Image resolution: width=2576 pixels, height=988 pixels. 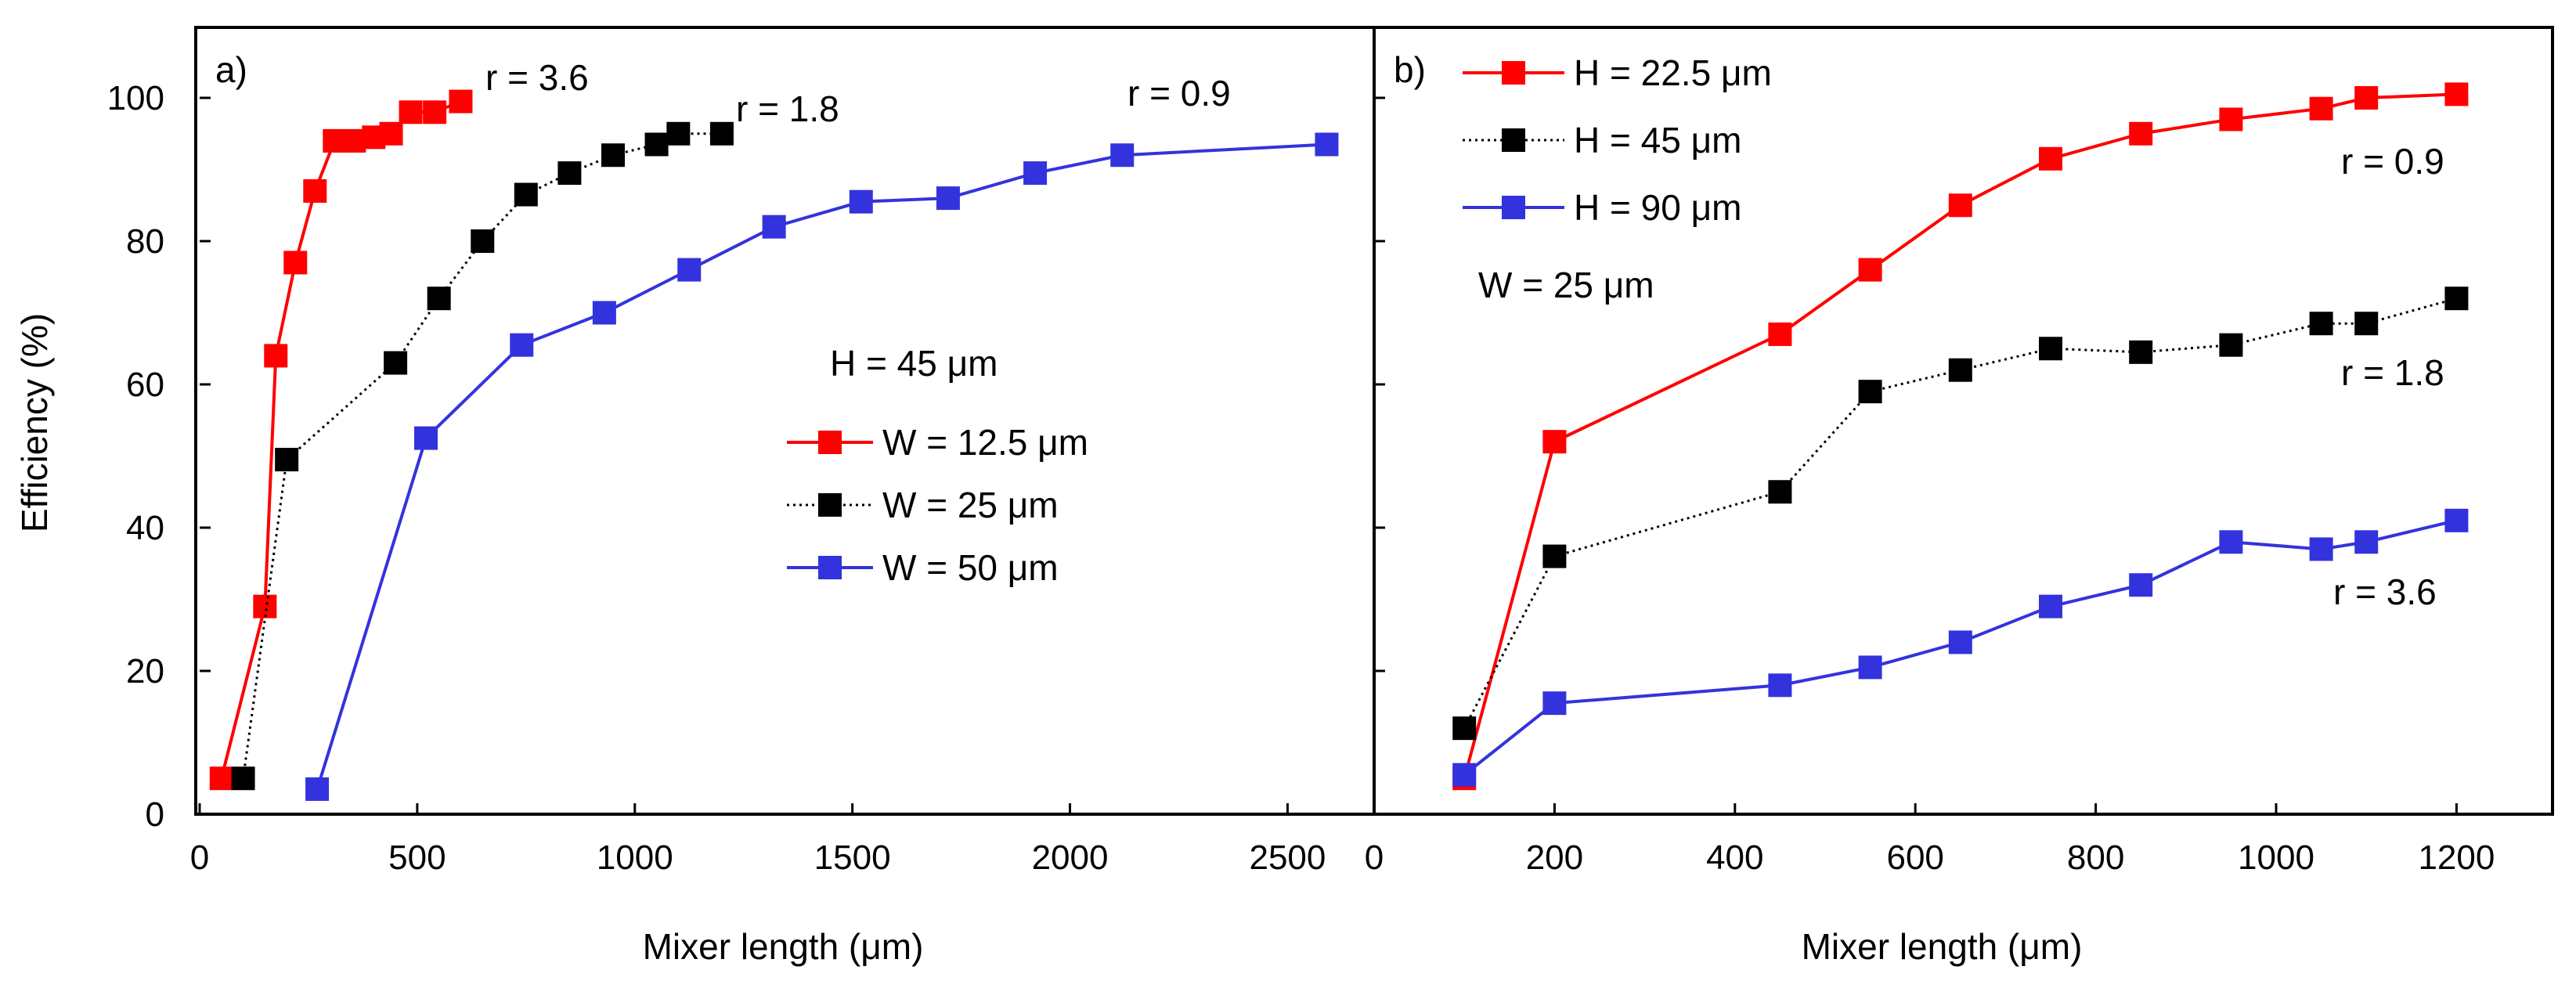 I want to click on panel-b-legend-title: W = 25 μm, so click(x=1566, y=285).